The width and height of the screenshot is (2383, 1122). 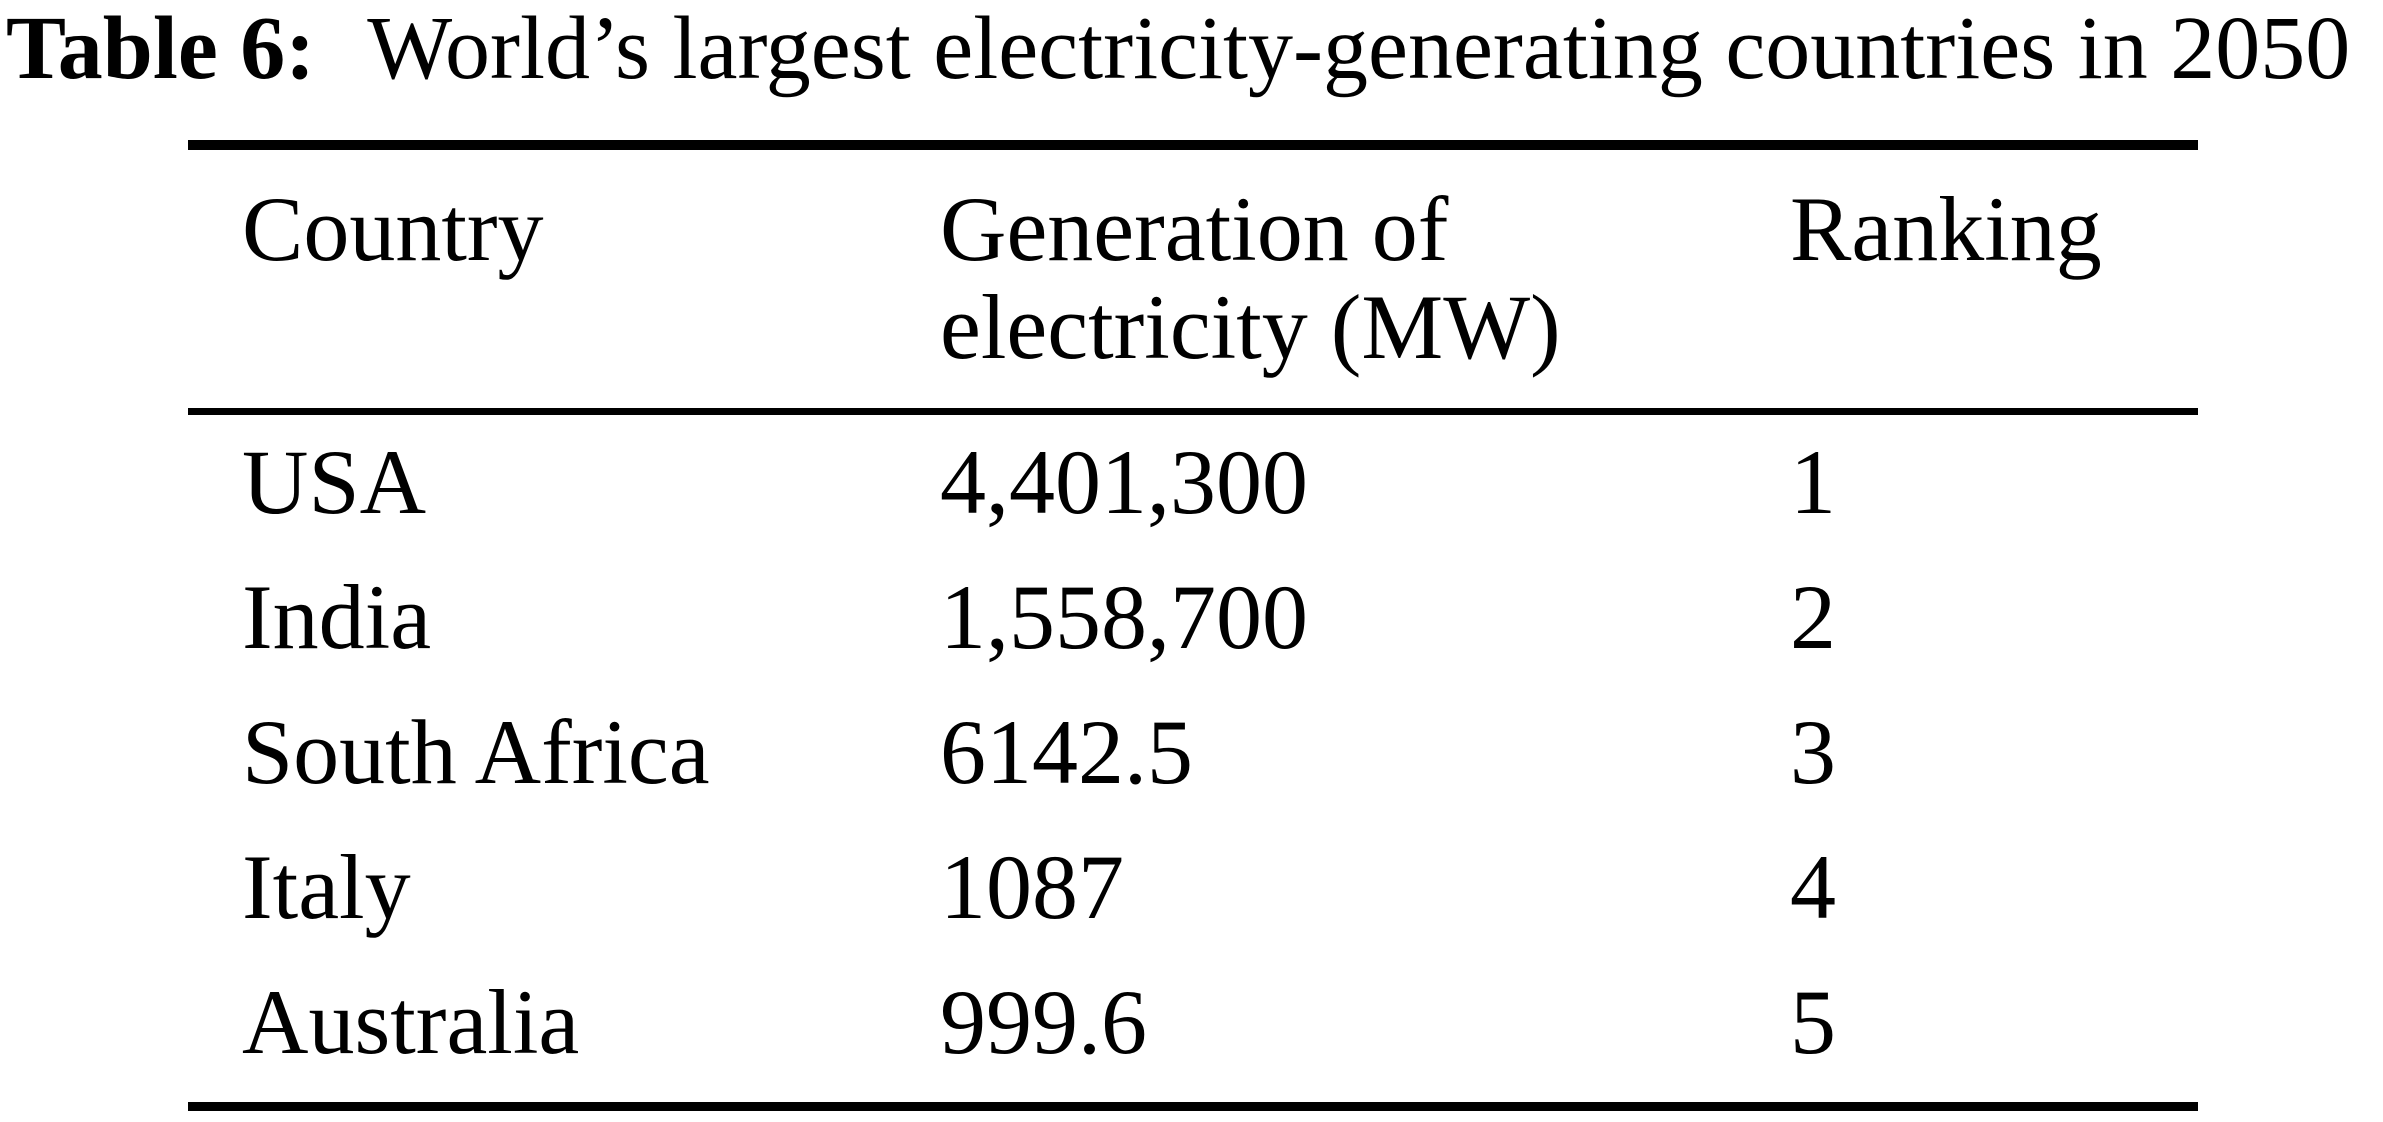 What do you see at coordinates (1193, 411) in the screenshot?
I see `table-mid-rule` at bounding box center [1193, 411].